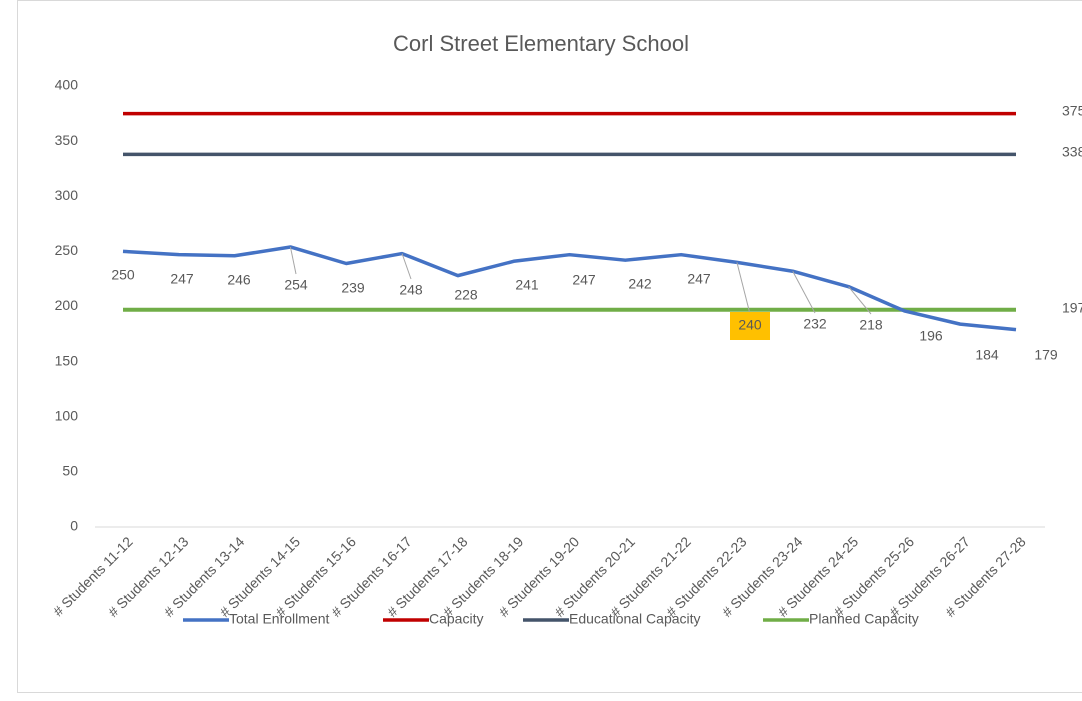 The image size is (1082, 701). I want to click on data-label: 241, so click(527, 285).